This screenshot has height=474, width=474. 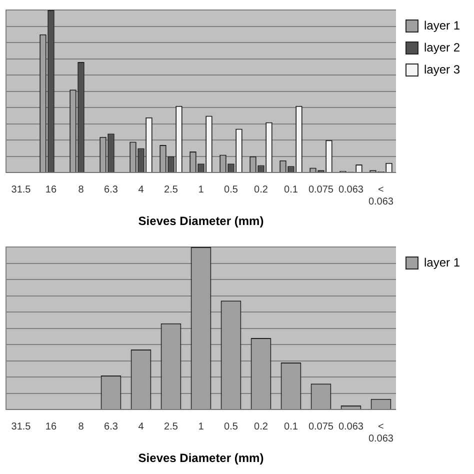 I want to click on legend-label: layer 2, so click(x=442, y=47).